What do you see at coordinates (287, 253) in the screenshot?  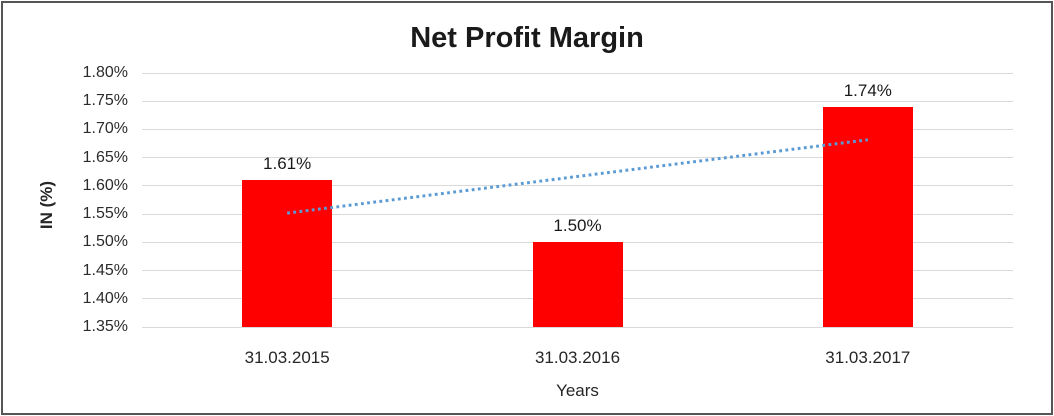 I see `bar-31.03.2015` at bounding box center [287, 253].